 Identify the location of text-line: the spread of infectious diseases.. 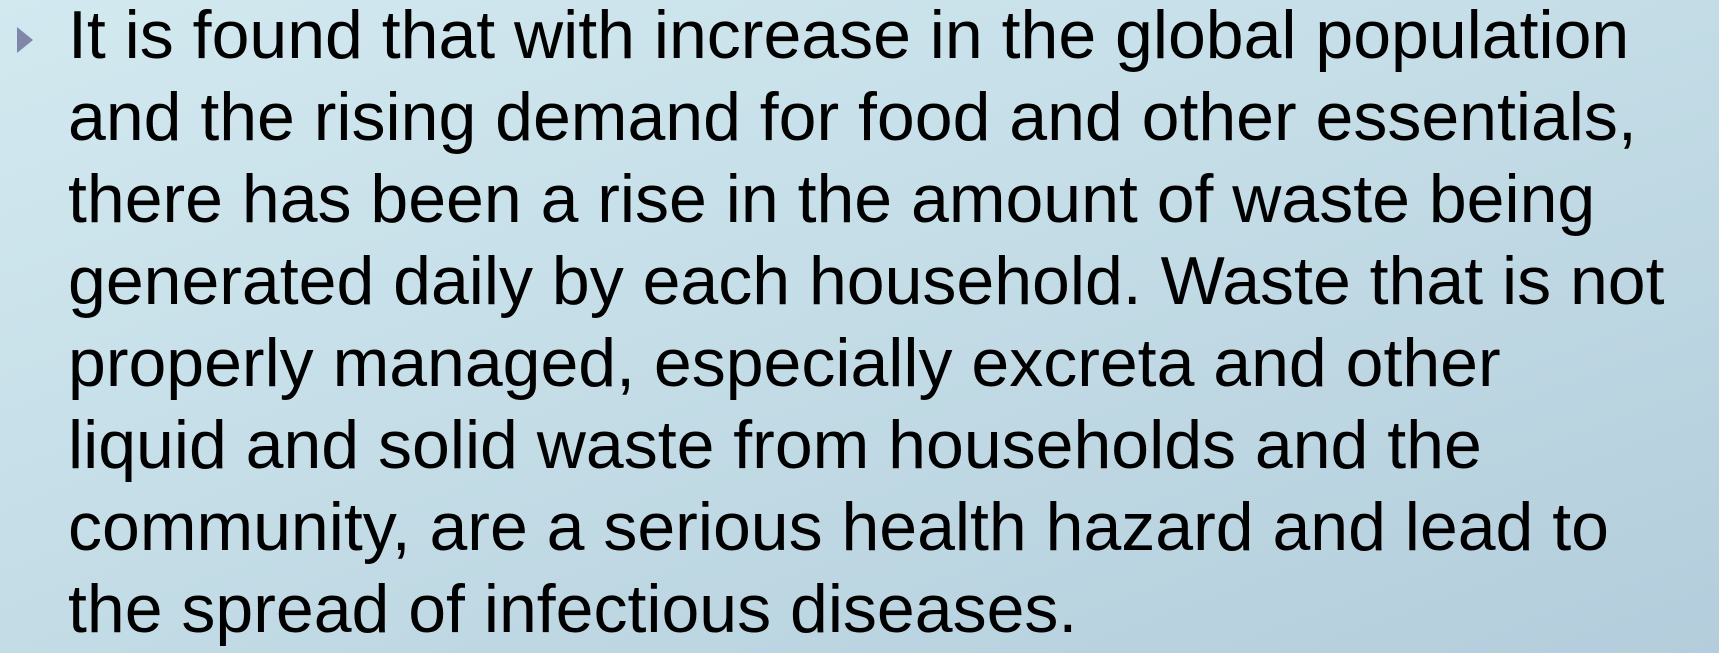
(573, 609).